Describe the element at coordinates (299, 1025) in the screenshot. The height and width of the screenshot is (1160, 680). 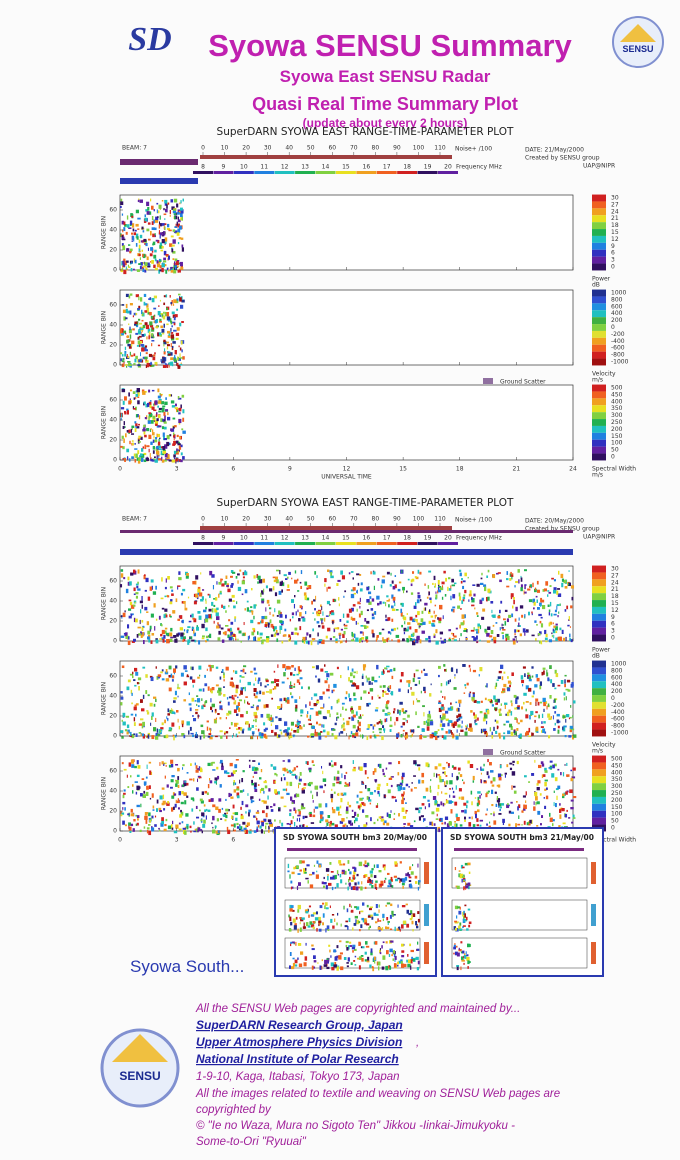
I see `footer-link: SuperDARN Research Group, Japan` at that location.